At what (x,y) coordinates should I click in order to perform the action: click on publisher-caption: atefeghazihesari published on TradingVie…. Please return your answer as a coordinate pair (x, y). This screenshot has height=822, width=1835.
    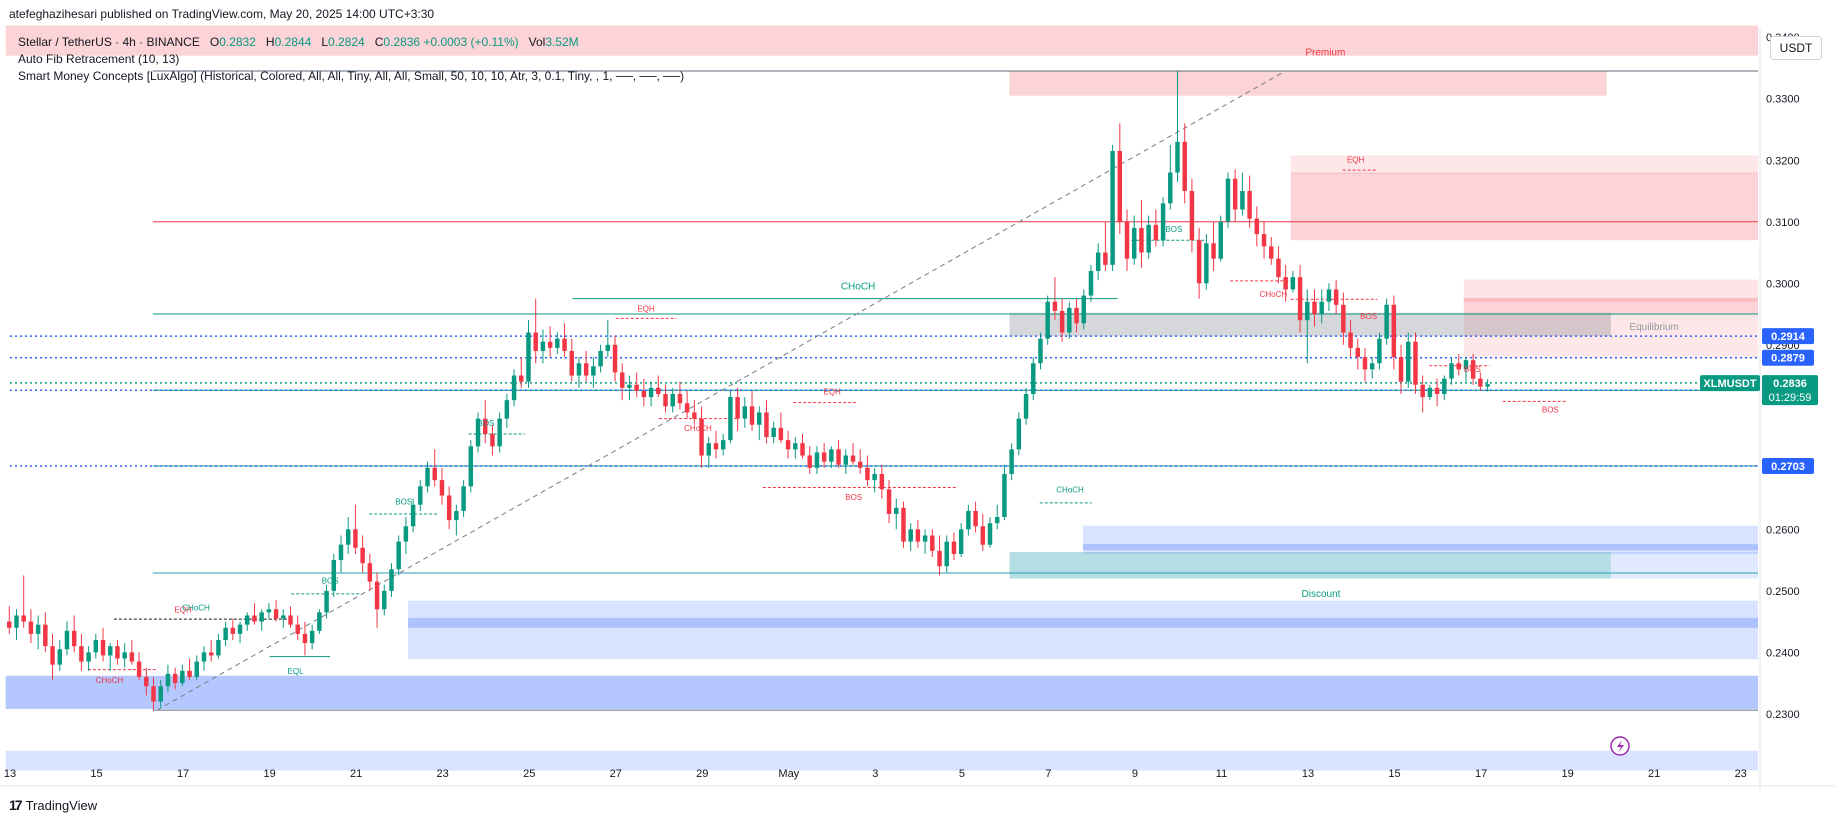
    Looking at the image, I should click on (222, 14).